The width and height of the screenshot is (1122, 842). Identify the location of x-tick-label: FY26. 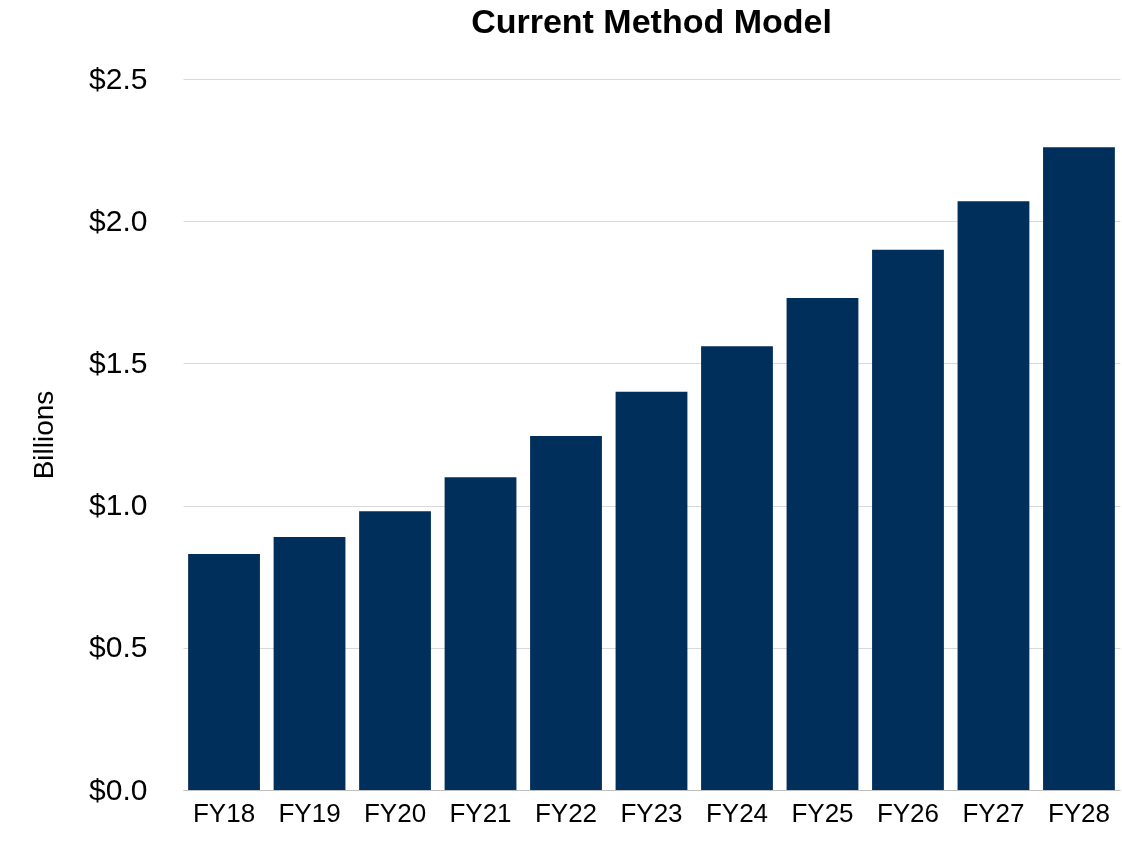
(908, 812).